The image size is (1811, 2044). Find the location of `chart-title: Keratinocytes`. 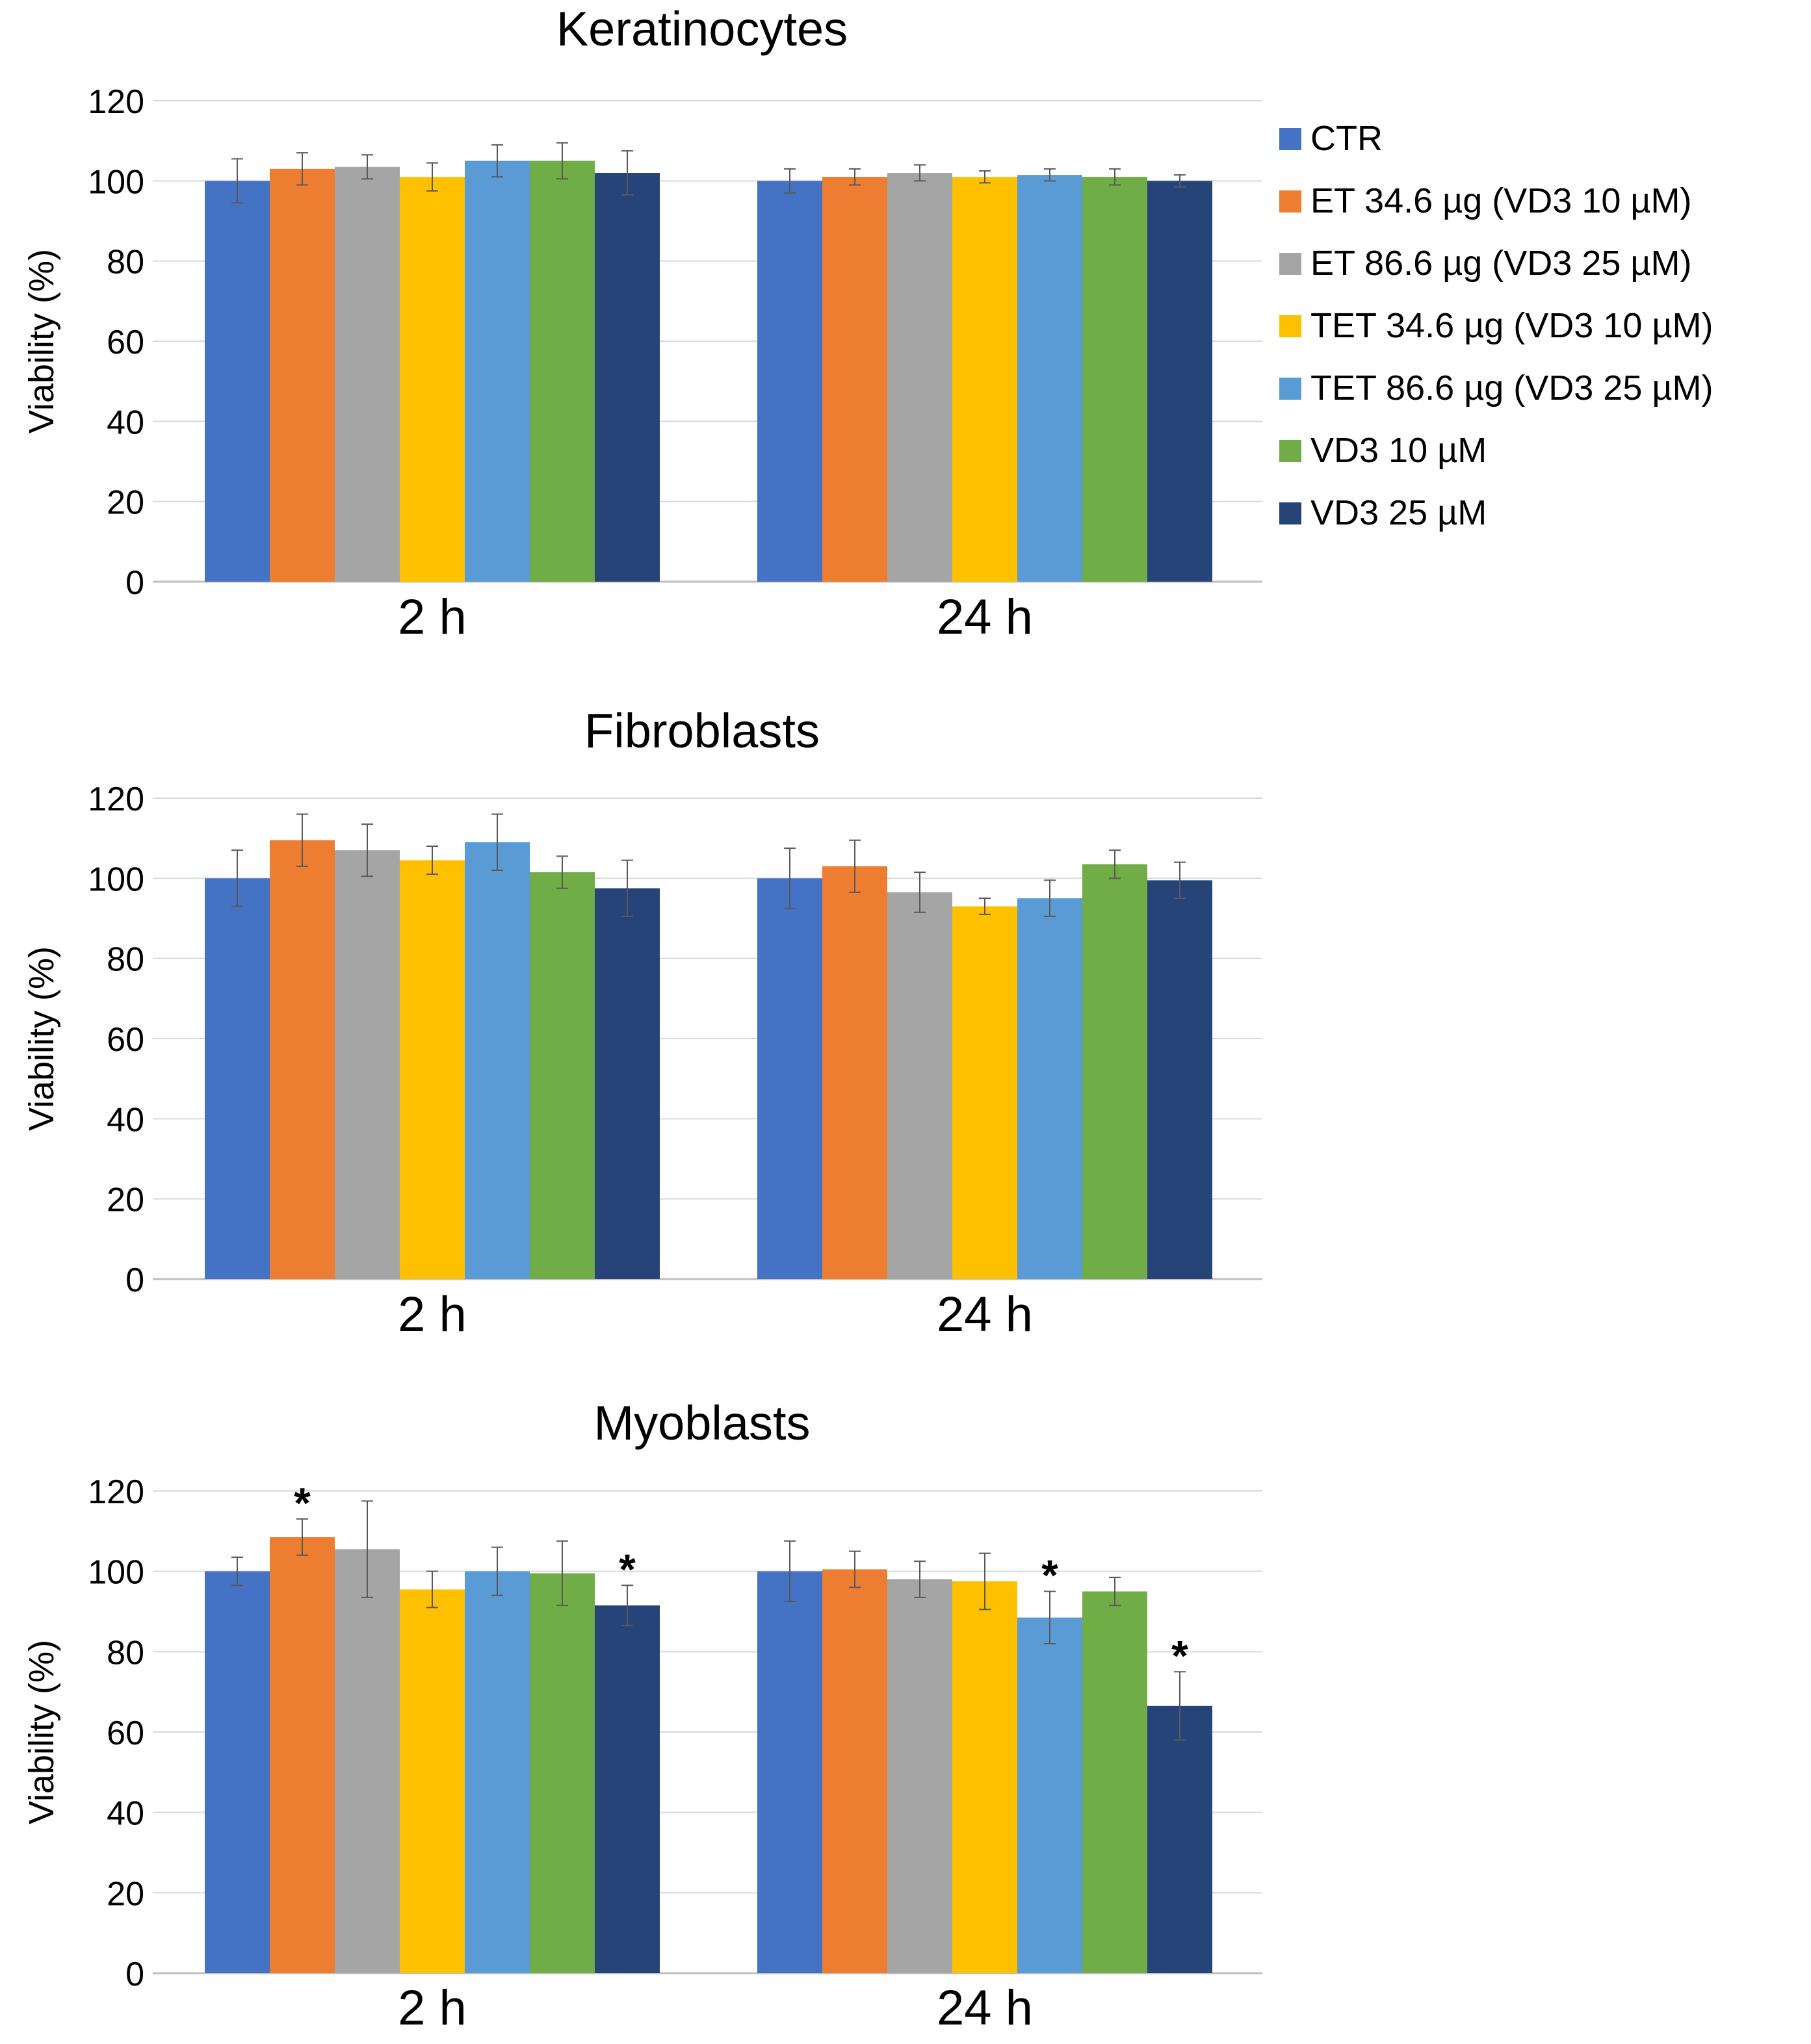

chart-title: Keratinocytes is located at coordinates (702, 29).